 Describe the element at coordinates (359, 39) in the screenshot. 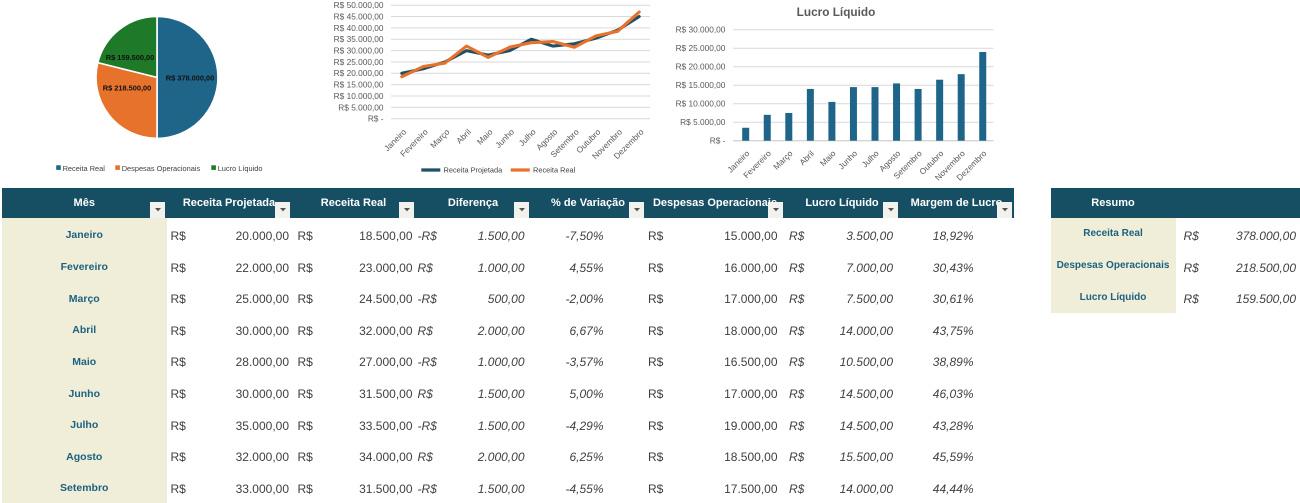

I see `svg-text: R$ 35.000,00` at that location.